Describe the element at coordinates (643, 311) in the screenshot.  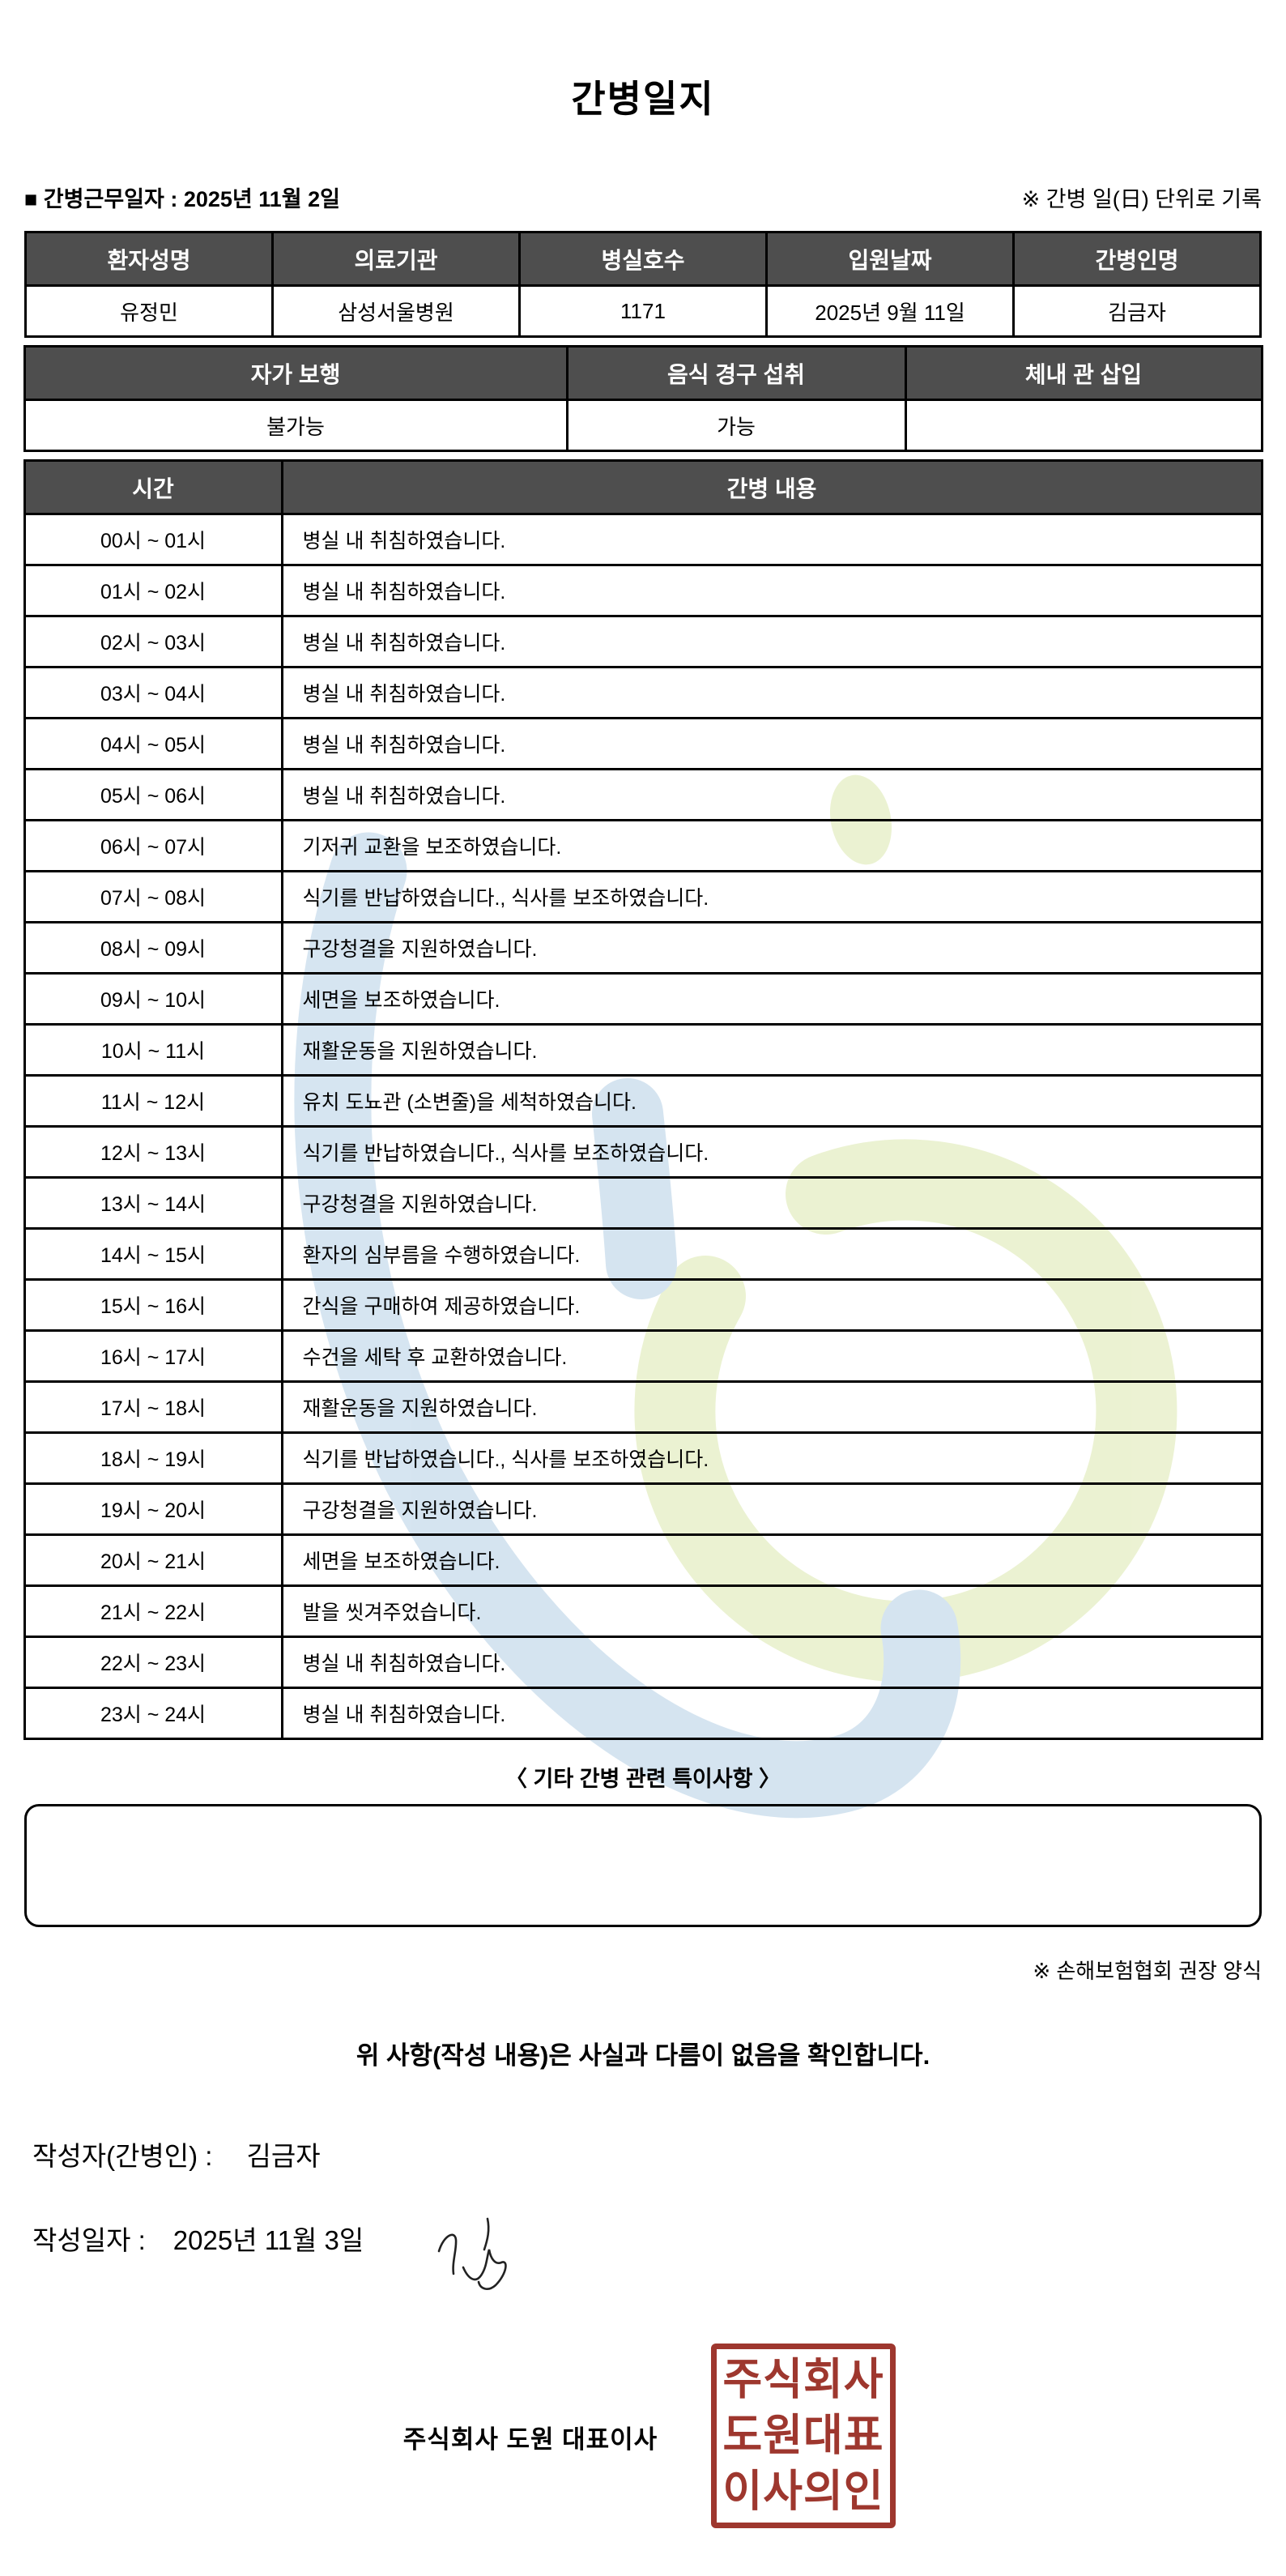
I see `patient-value-row: 유정민 삼성서울병원 1171 2025년 9월 11일 김금자` at that location.